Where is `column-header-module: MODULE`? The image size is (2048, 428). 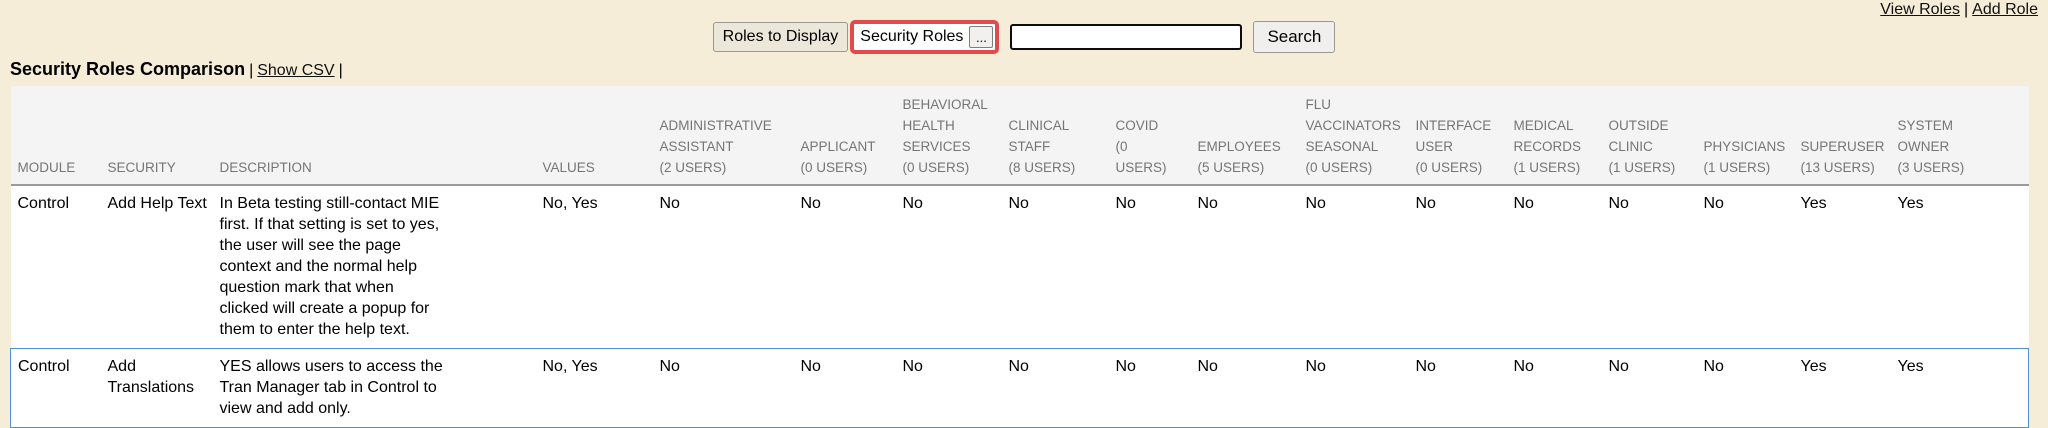 column-header-module: MODULE is located at coordinates (55, 136).